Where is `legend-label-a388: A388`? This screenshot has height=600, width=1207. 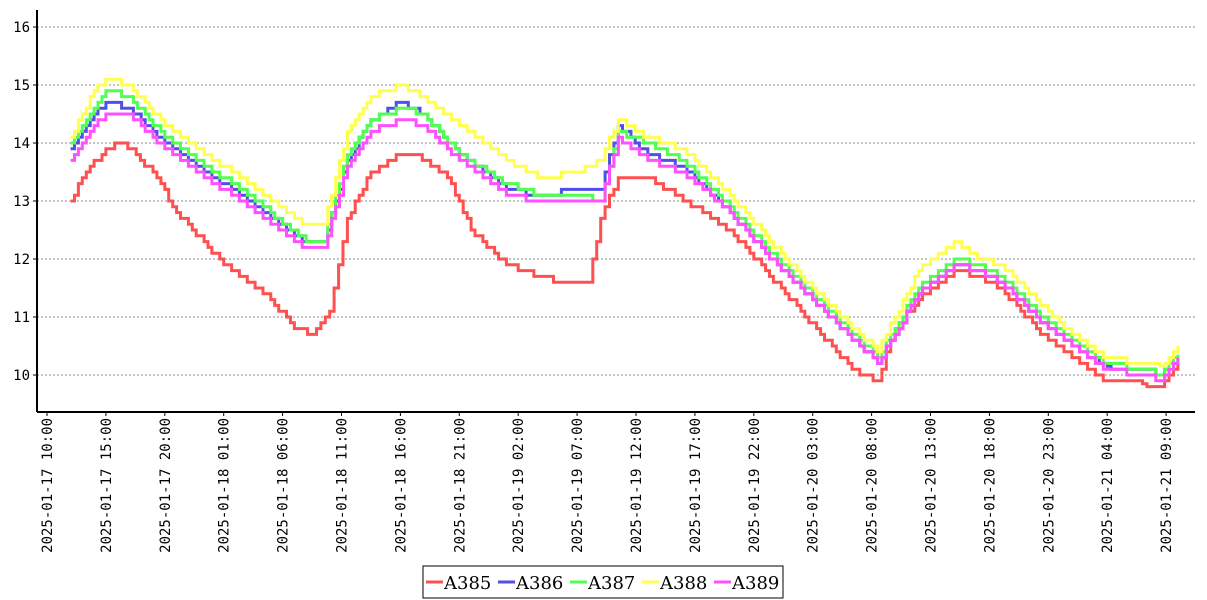 legend-label-a388: A388 is located at coordinates (683, 583).